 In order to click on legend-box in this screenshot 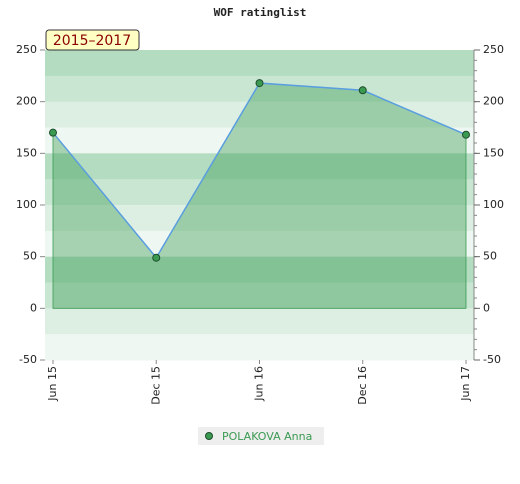, I will do `click(261, 436)`.